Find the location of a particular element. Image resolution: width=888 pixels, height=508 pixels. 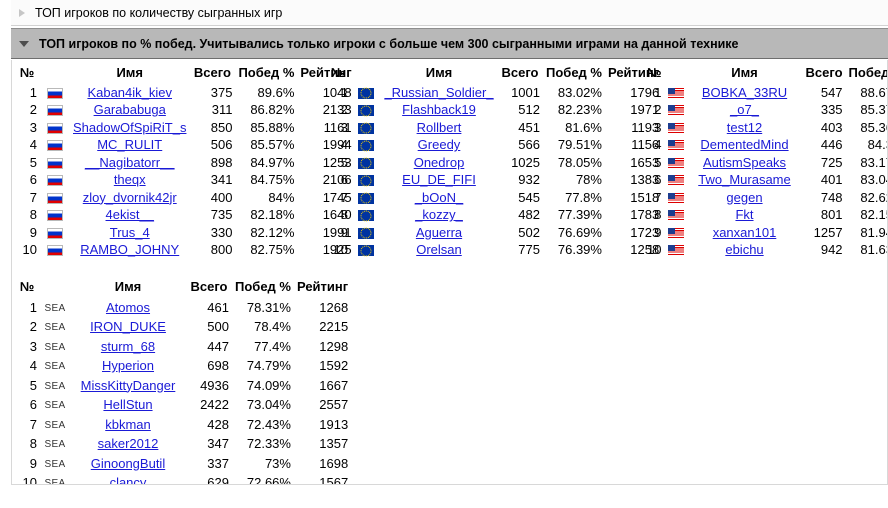

player-link: Garababuga is located at coordinates (129, 109).